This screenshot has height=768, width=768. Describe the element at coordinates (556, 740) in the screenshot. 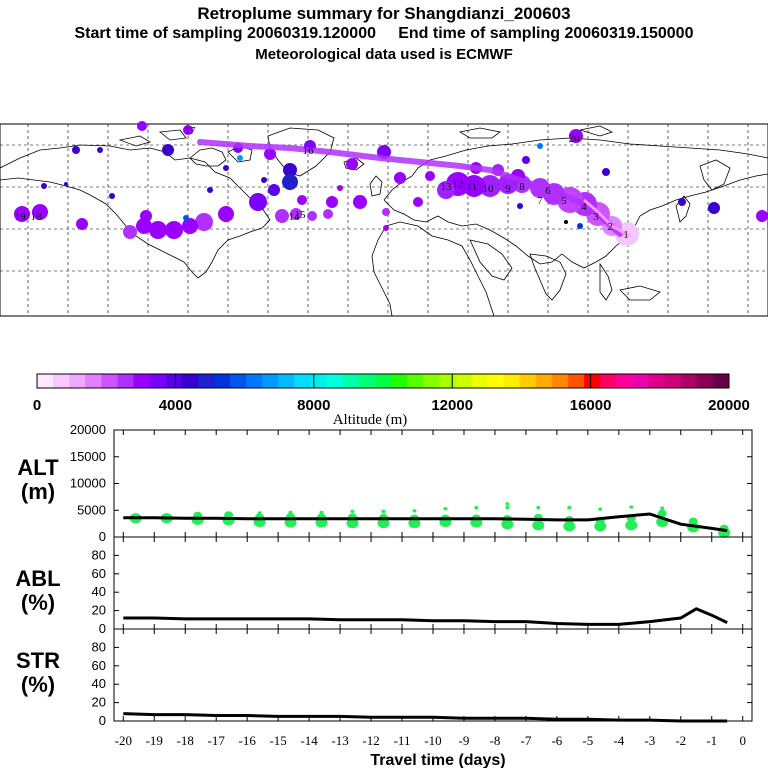

I see `x-tick-label: -6` at that location.